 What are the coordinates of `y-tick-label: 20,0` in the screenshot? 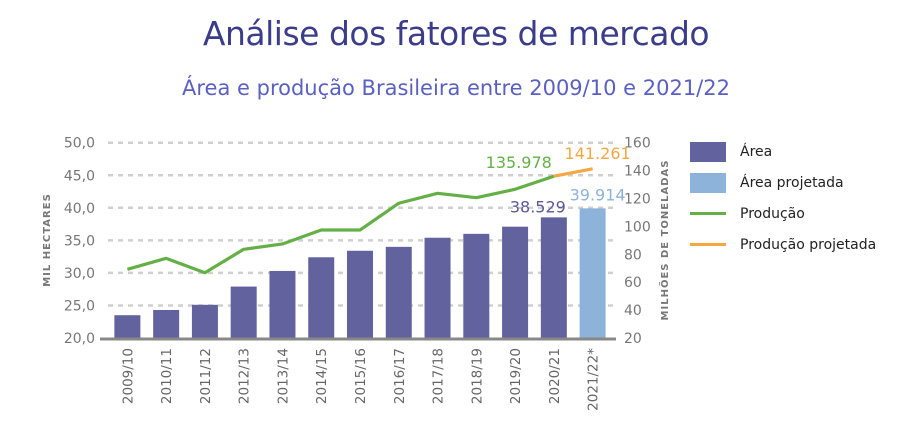 It's located at (79, 339).